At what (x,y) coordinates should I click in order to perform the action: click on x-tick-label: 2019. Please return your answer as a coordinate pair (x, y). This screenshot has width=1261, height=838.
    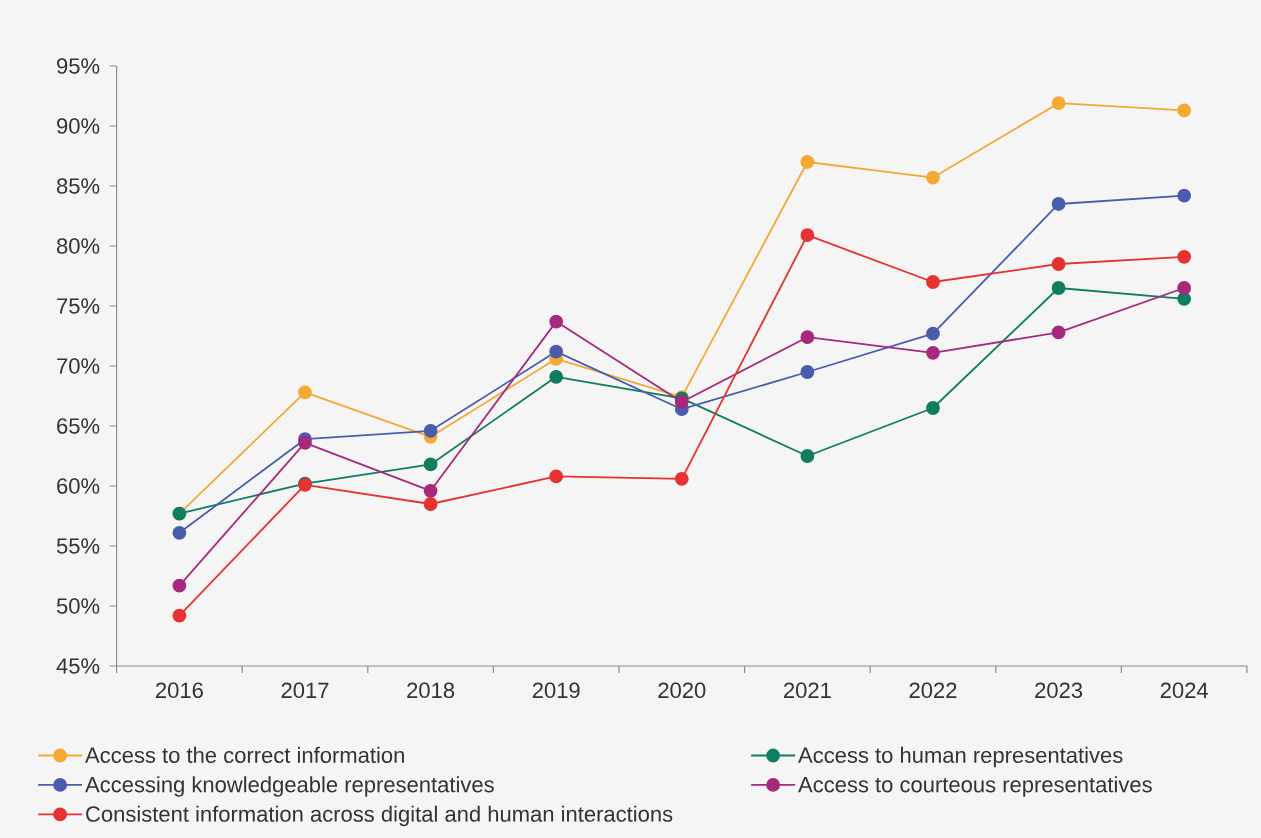
    Looking at the image, I should click on (556, 690).